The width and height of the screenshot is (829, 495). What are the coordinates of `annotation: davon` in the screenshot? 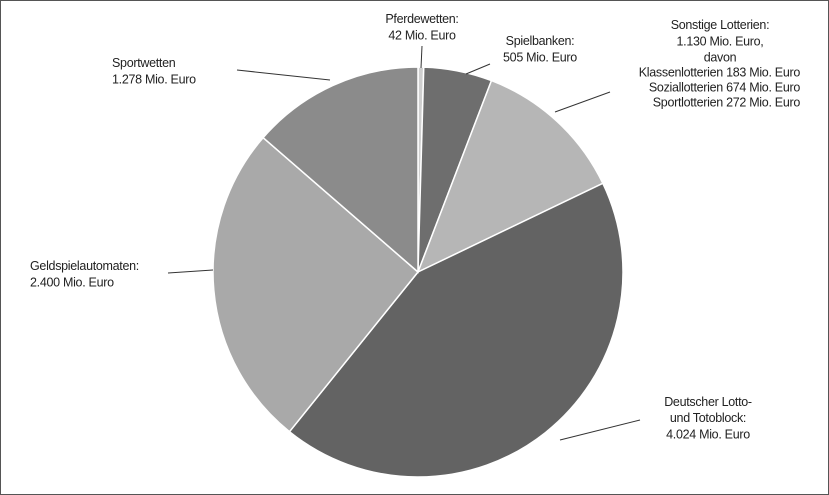 It's located at (720, 57).